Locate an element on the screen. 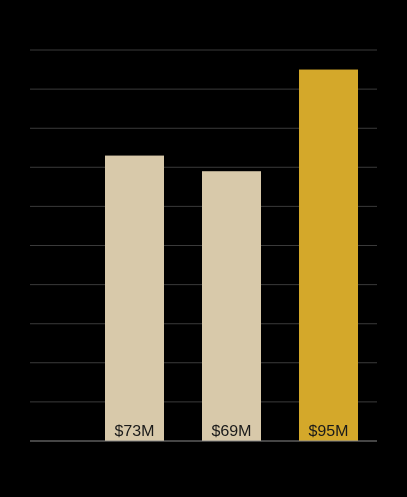 The width and height of the screenshot is (407, 497). data-labels: $73M $69M $95M is located at coordinates (231, 431).